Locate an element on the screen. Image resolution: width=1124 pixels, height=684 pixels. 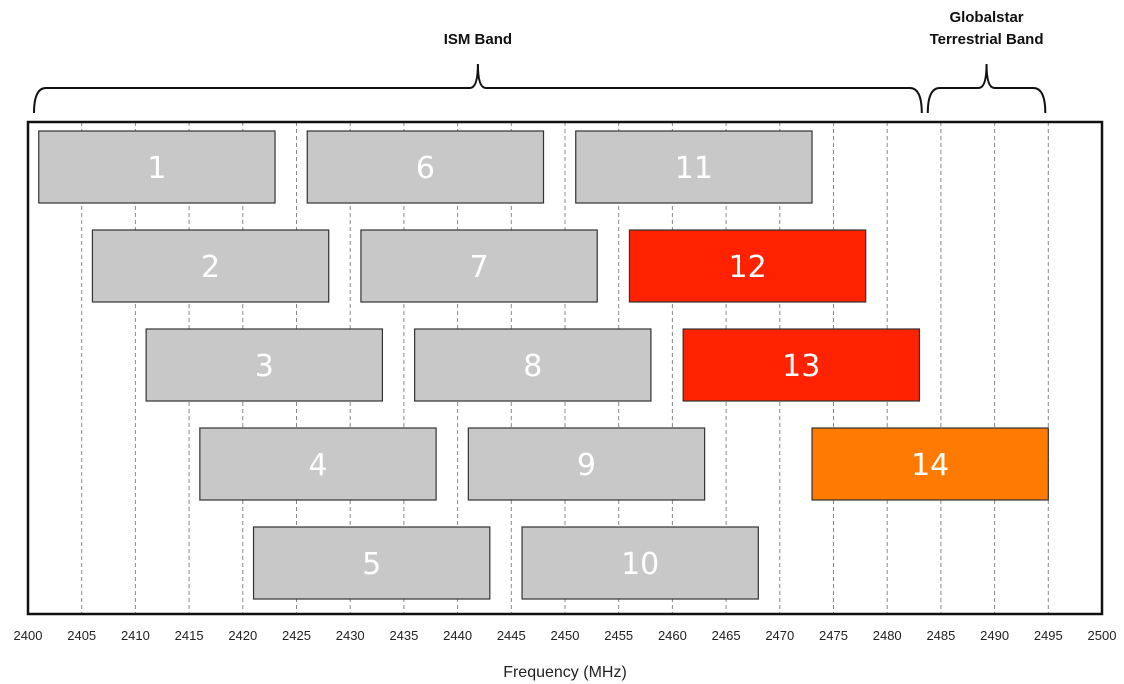
x-tick-label-2410: 2410 is located at coordinates (135, 635).